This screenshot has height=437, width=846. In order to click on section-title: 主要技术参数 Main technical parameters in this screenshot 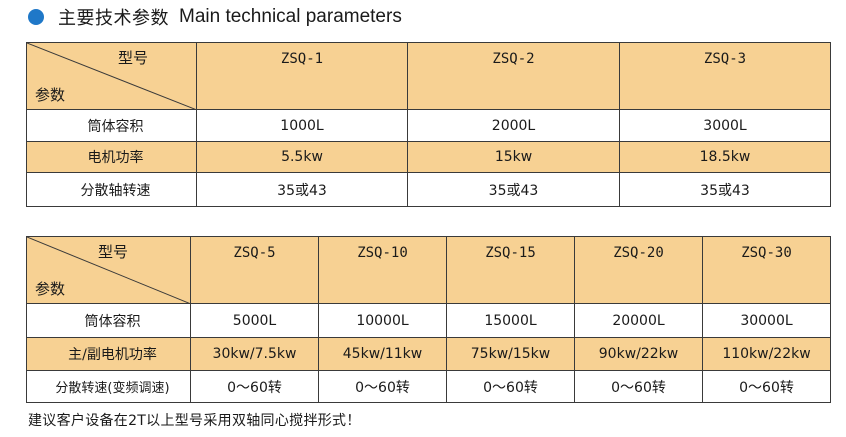, I will do `click(215, 17)`.